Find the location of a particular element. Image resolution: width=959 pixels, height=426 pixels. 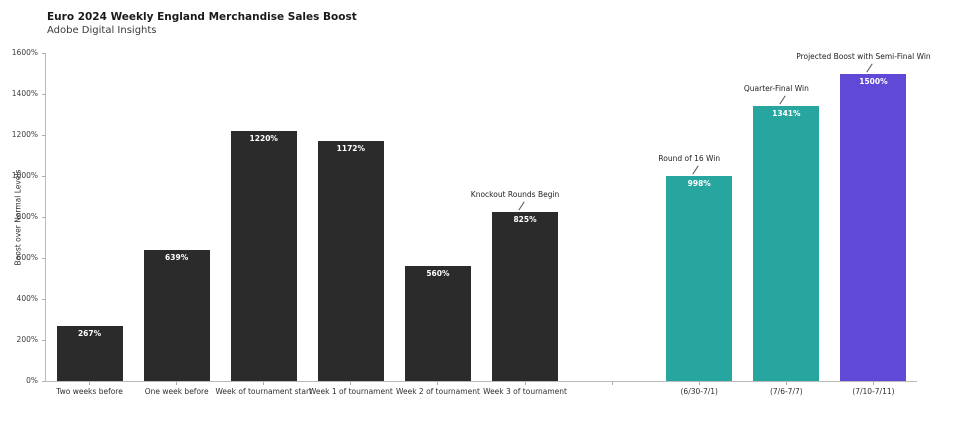

y-tick-label: 1600% is located at coordinates (24, 52).